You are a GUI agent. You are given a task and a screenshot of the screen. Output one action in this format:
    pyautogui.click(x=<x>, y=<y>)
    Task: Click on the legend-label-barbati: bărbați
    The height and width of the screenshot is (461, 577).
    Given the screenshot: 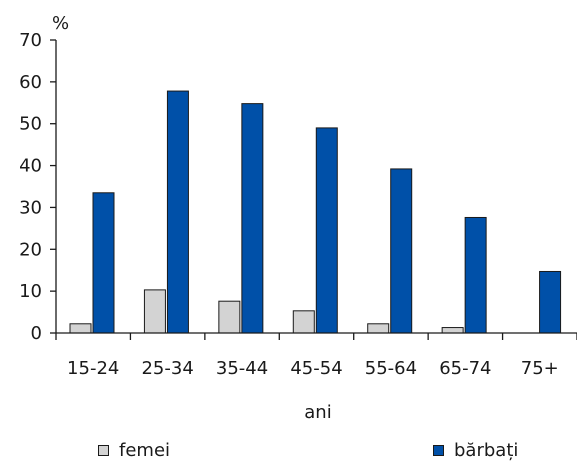 What is the action you would take?
    pyautogui.click(x=486, y=450)
    